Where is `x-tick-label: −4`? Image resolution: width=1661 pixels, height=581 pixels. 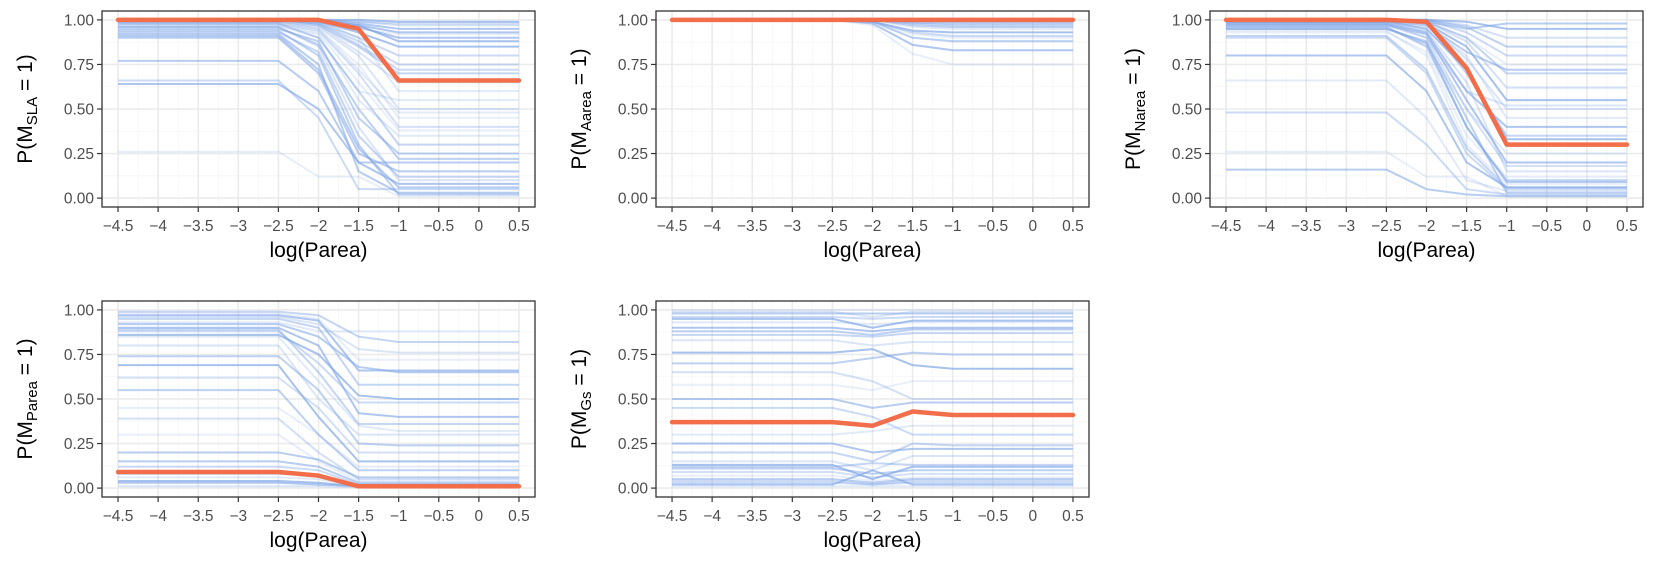
x-tick-label: −4 is located at coordinates (712, 226).